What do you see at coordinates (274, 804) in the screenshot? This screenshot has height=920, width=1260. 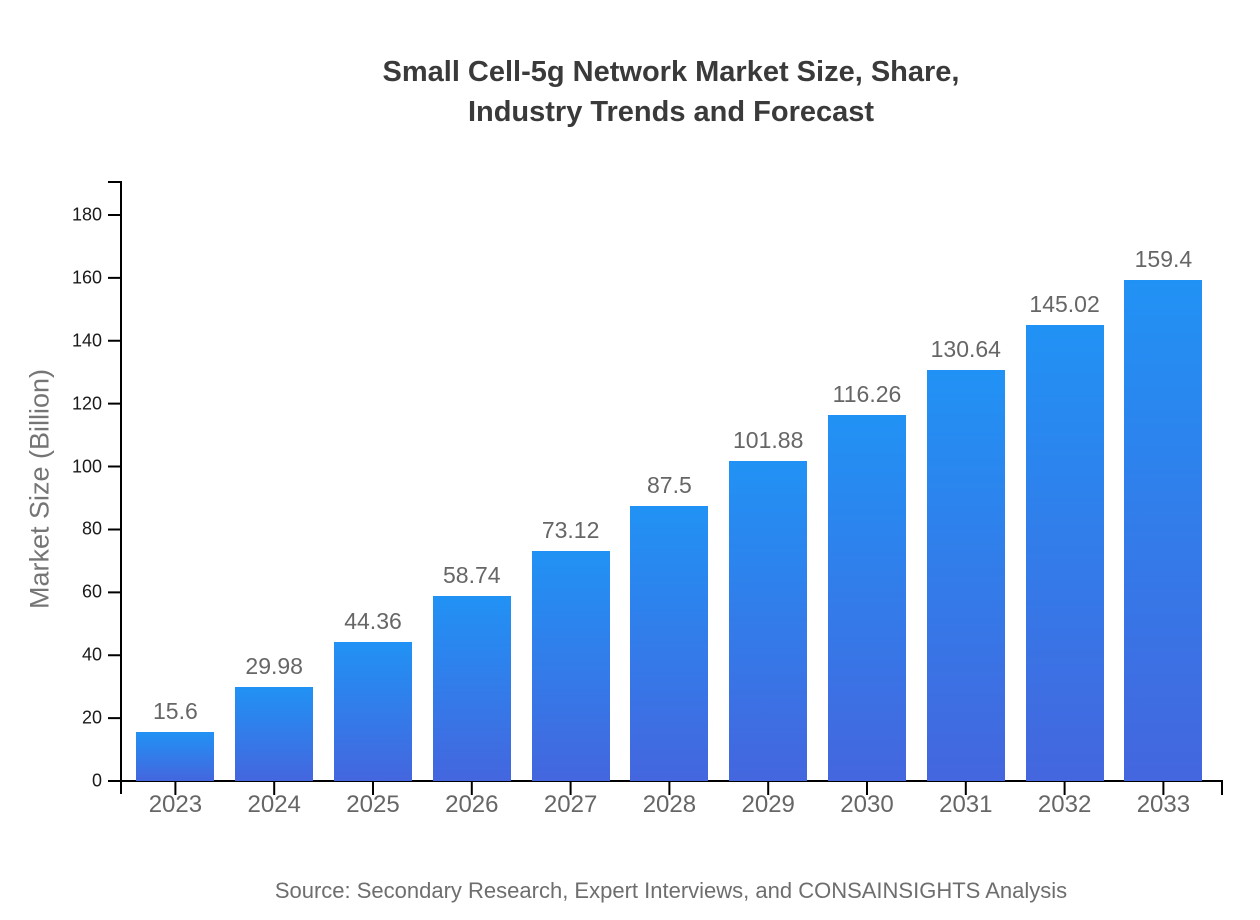 I see `x-tick-label: 2024` at bounding box center [274, 804].